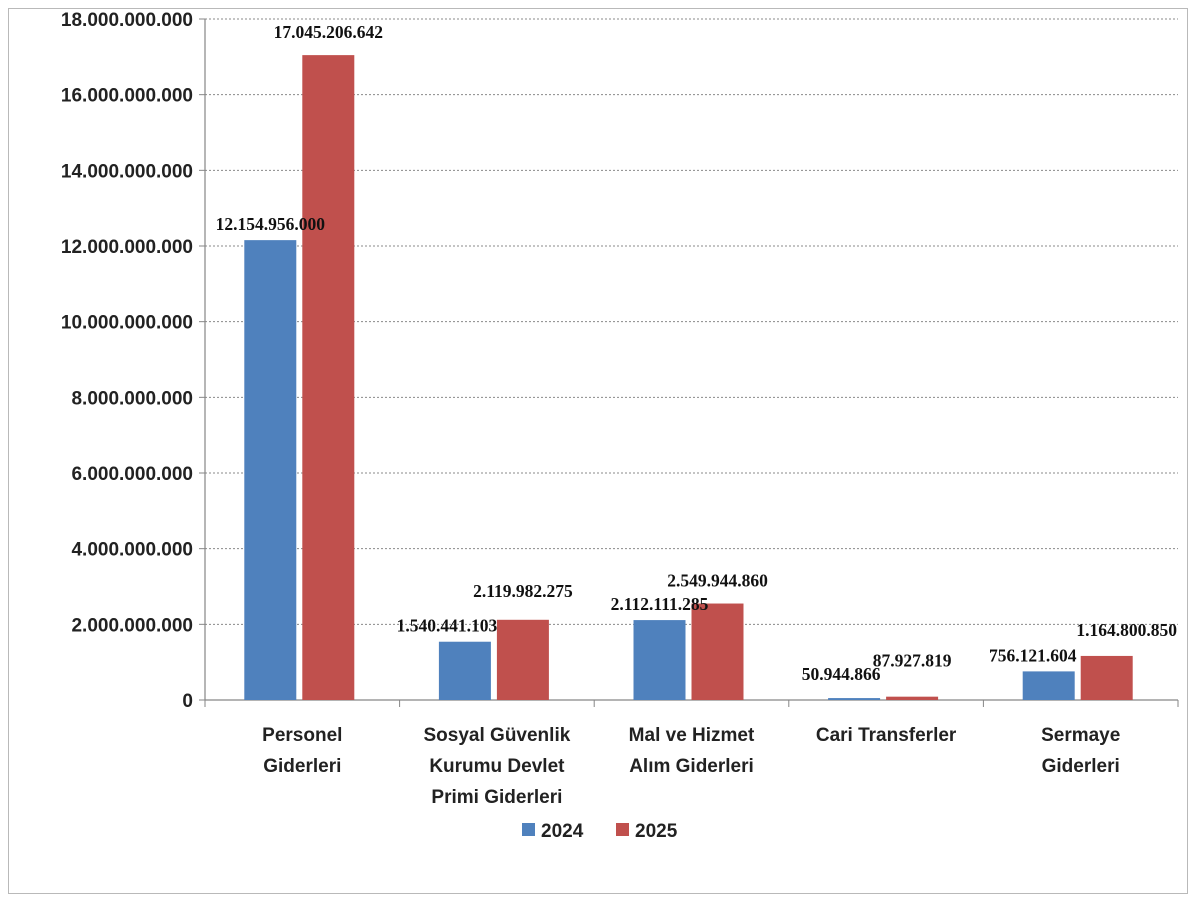  I want to click on x-category-line: Sosyal Güvenlik, so click(497, 735).